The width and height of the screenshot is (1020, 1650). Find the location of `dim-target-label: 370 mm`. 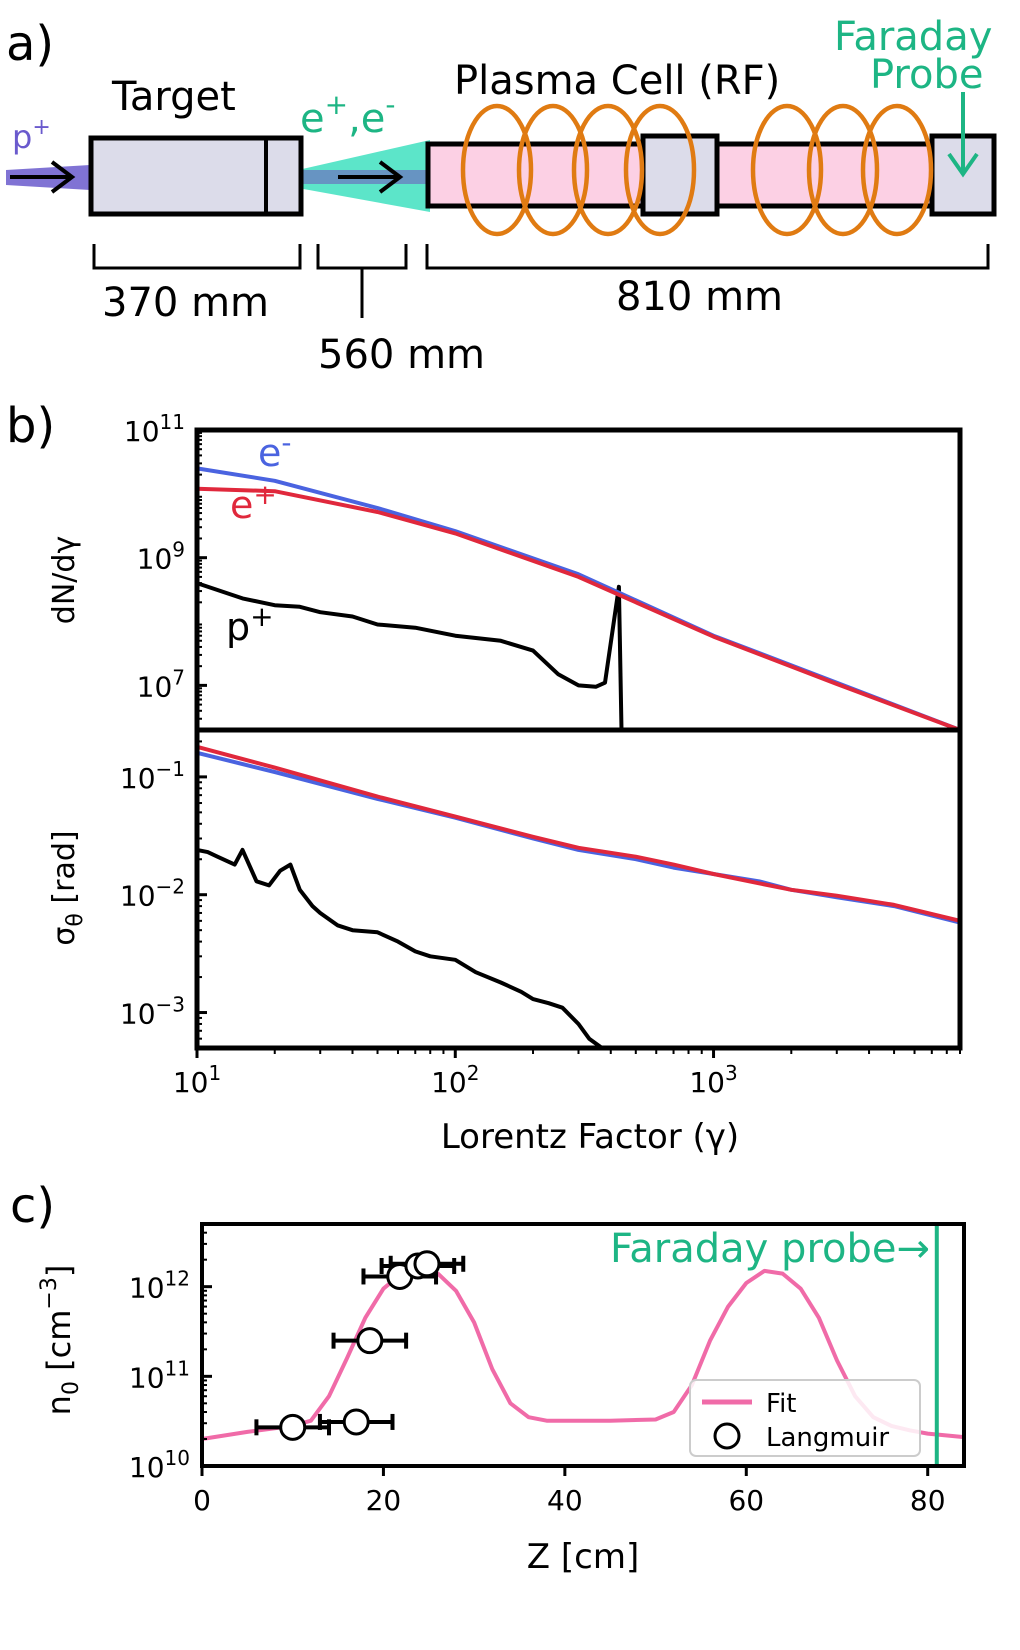

dim-target-label: 370 mm is located at coordinates (185, 303).